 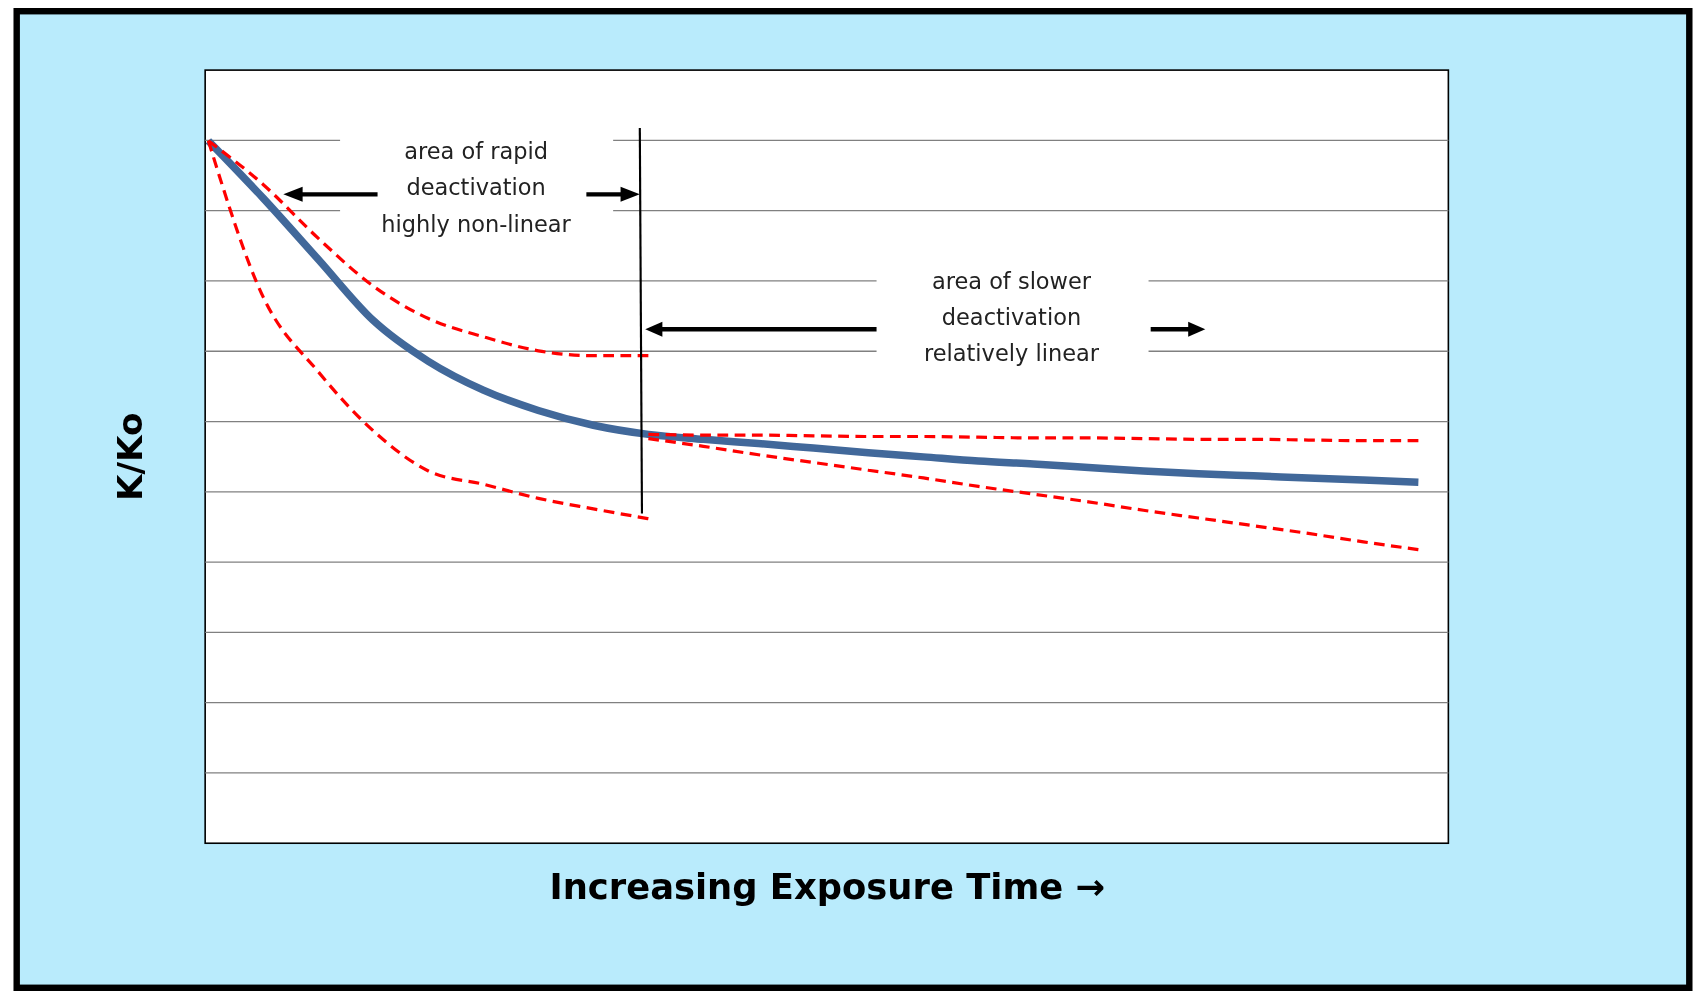 What do you see at coordinates (129, 456) in the screenshot?
I see `y-axis-title: K/Ko` at bounding box center [129, 456].